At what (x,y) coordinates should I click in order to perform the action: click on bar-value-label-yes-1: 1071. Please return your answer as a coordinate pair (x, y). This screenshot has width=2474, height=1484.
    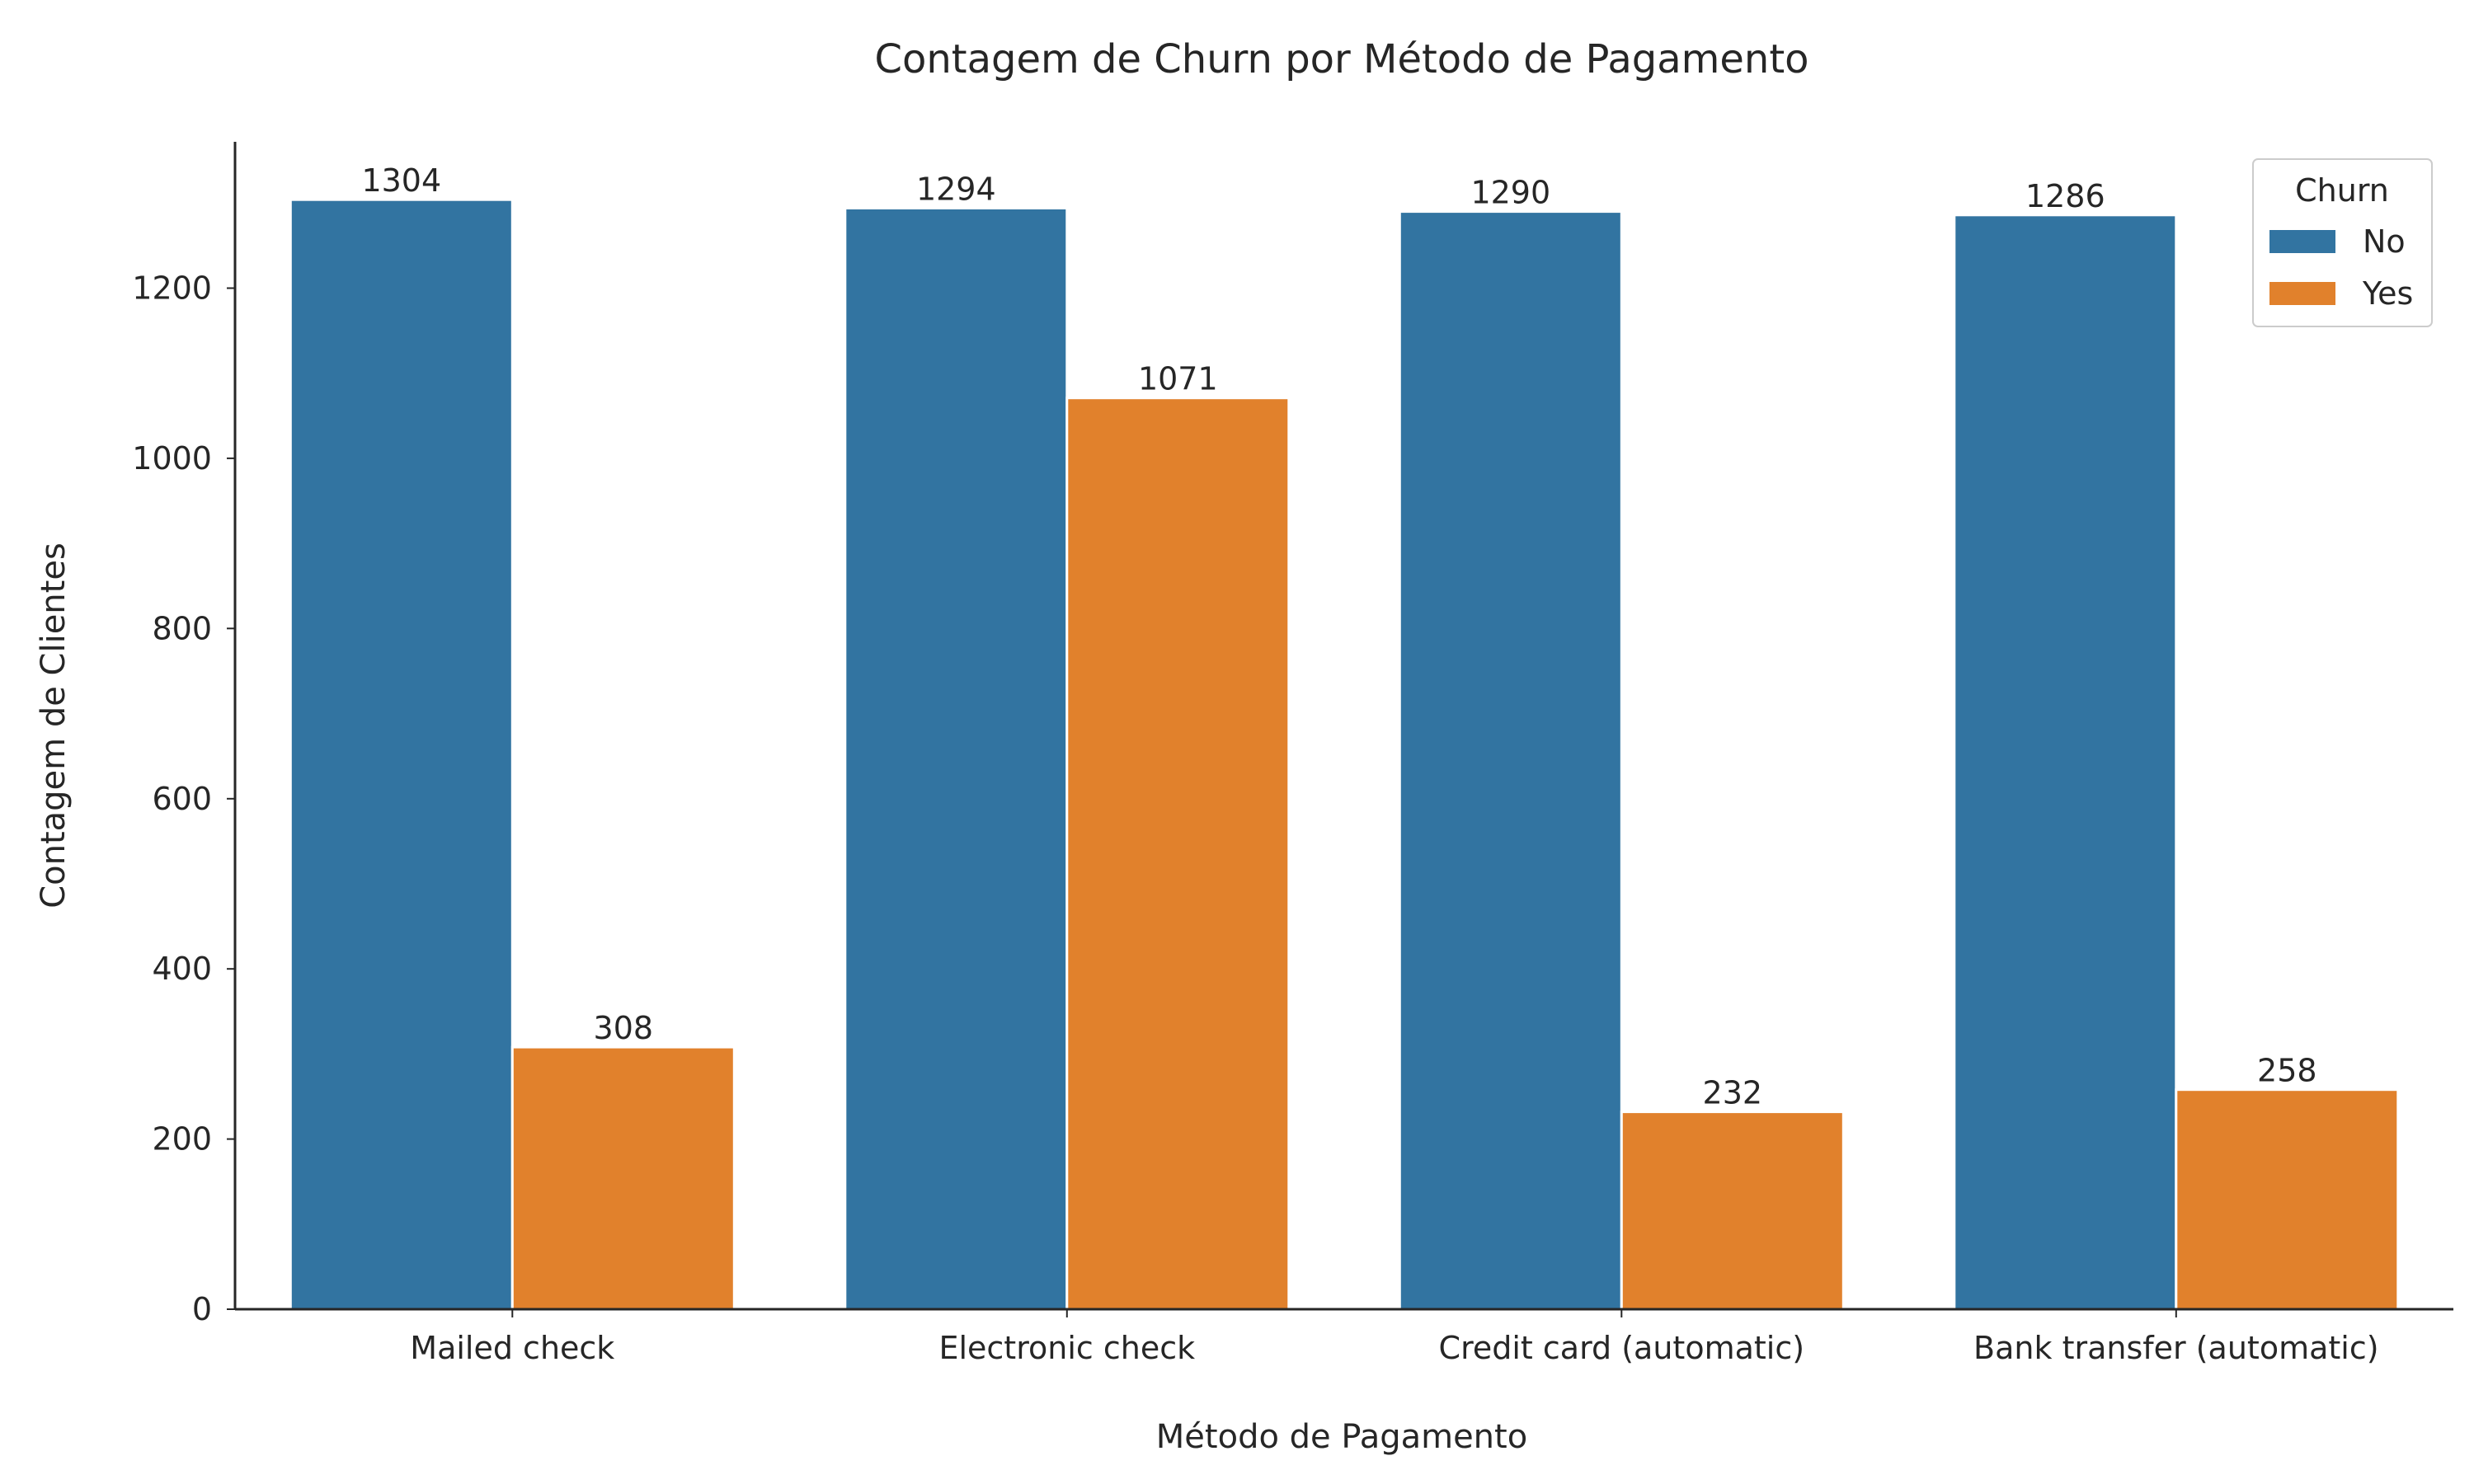
    Looking at the image, I should click on (1178, 379).